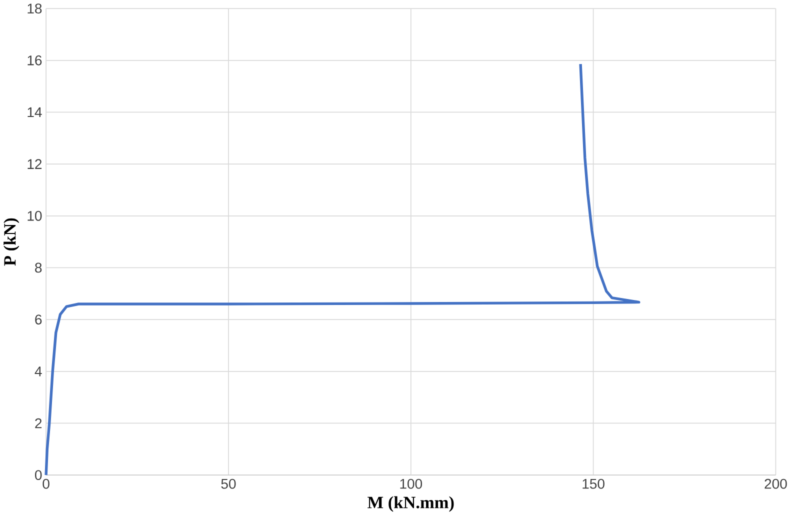 This screenshot has width=791, height=515. Describe the element at coordinates (38, 423) in the screenshot. I see `y-tick-label: 2` at that location.